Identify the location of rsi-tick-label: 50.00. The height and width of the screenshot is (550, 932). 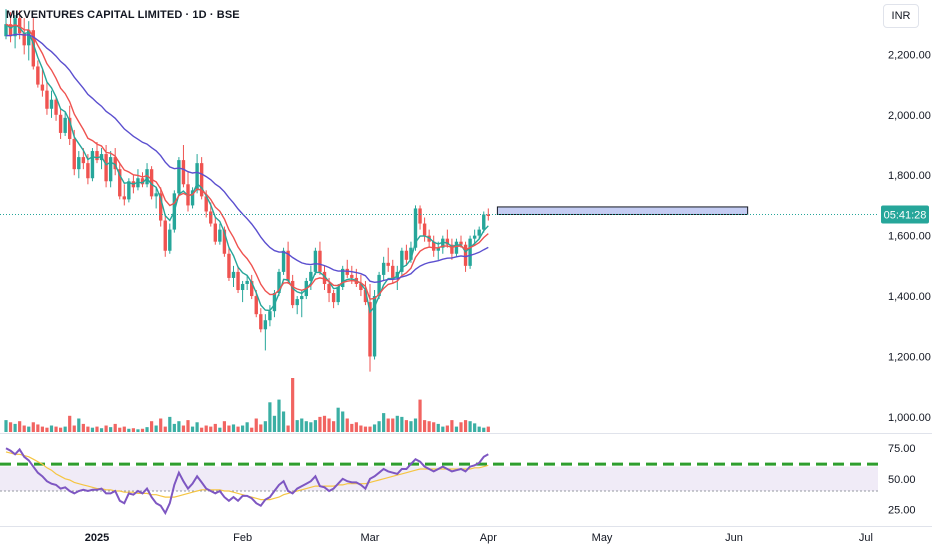
(902, 480).